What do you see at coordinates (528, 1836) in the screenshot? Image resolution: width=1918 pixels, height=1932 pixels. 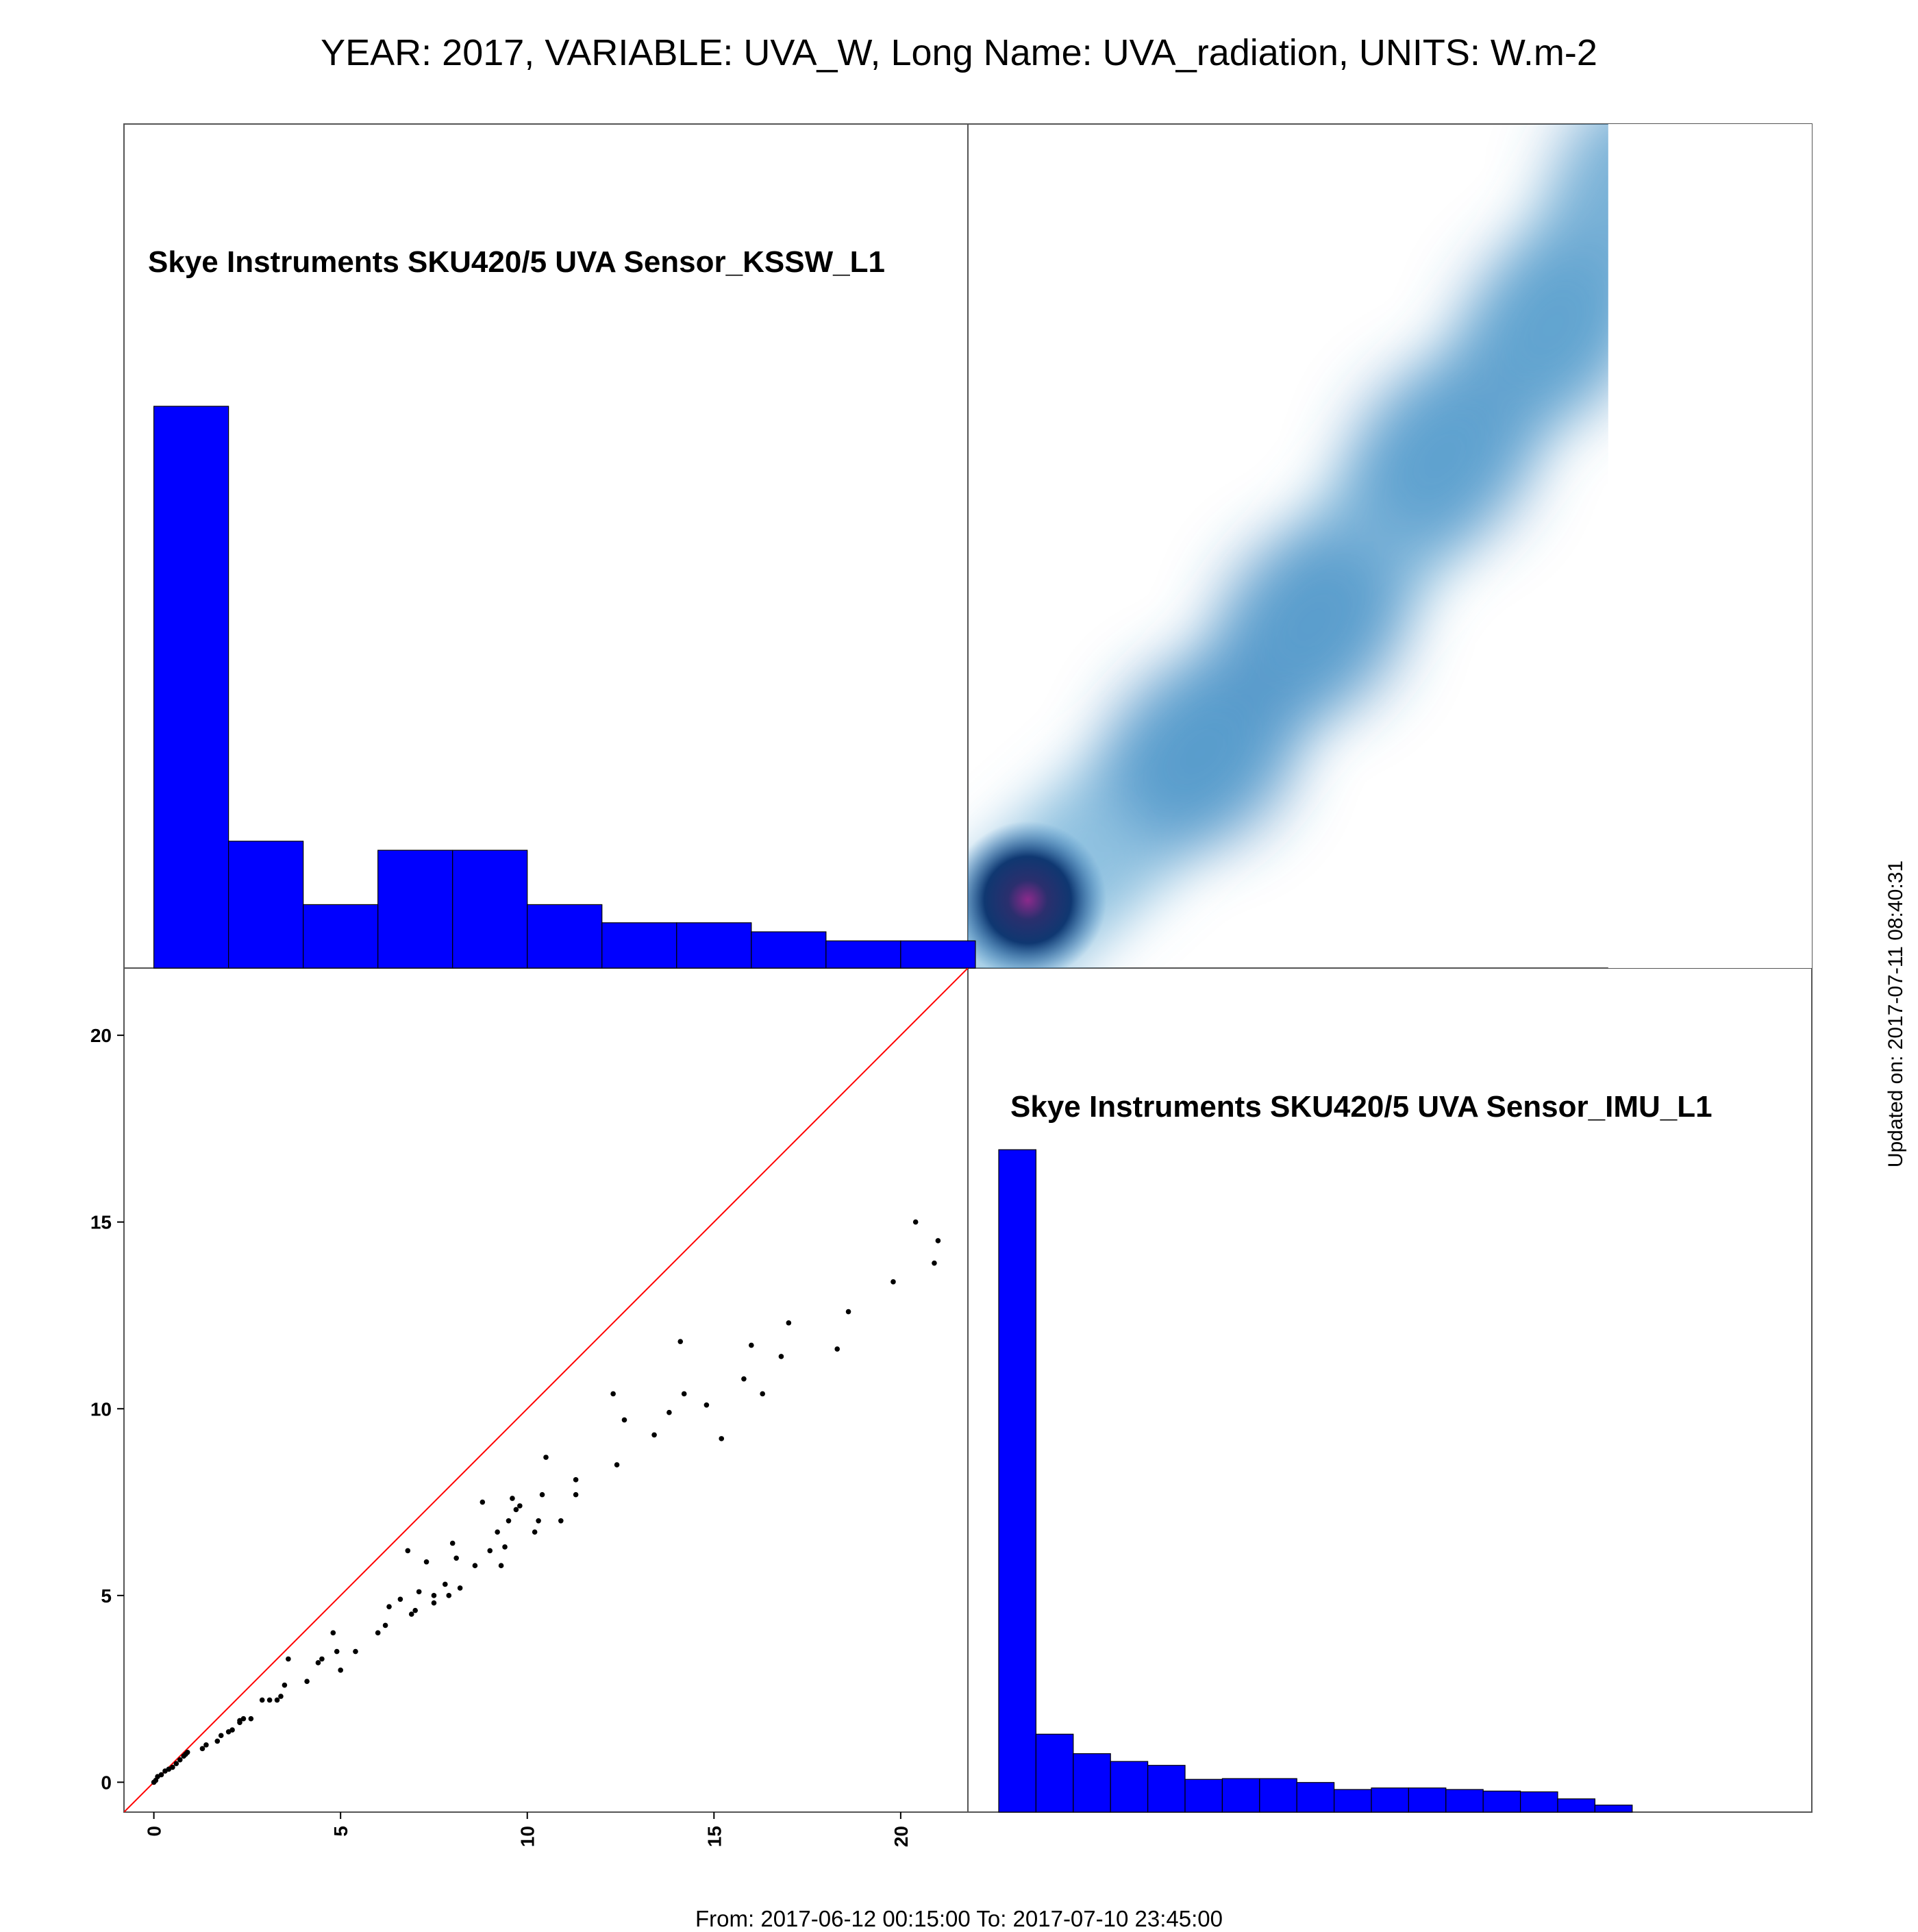 I see `x-tick-label: 10` at bounding box center [528, 1836].